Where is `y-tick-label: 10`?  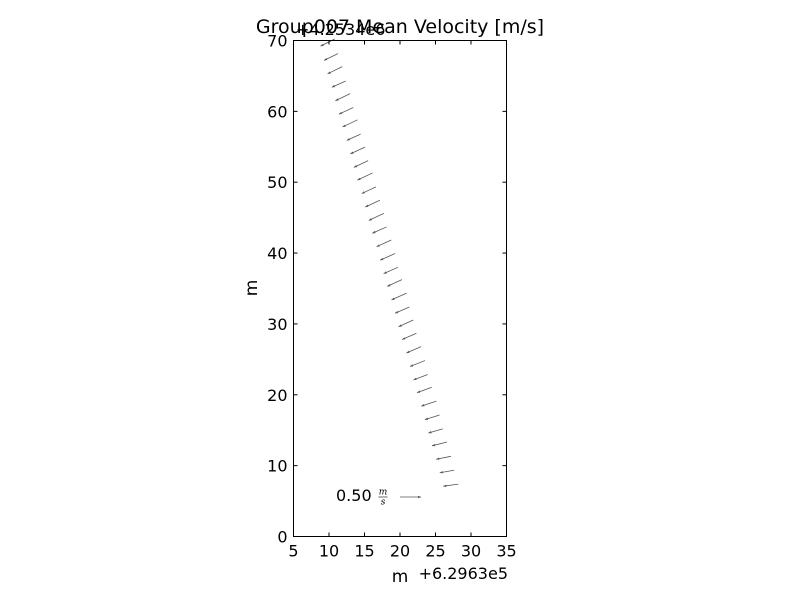 y-tick-label: 10 is located at coordinates (277, 466).